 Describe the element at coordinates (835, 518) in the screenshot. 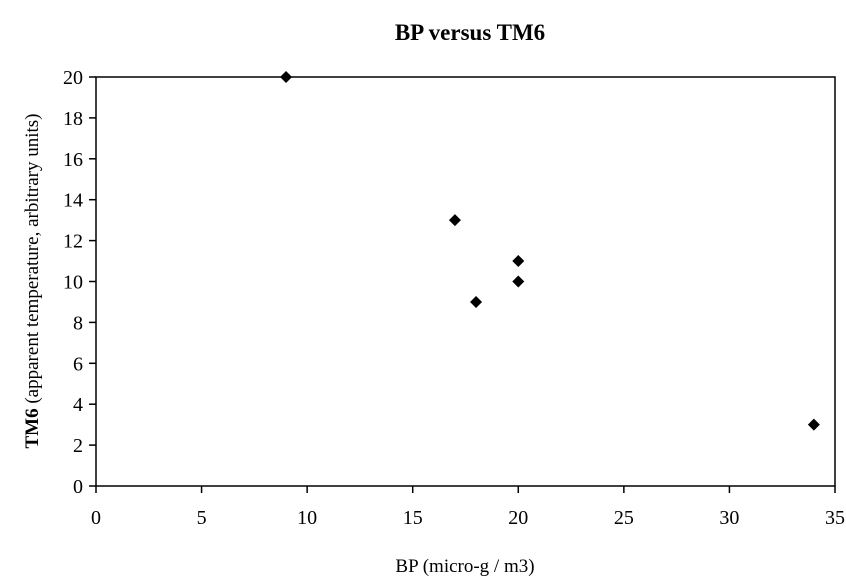

I see `x-tick-label: 35` at that location.